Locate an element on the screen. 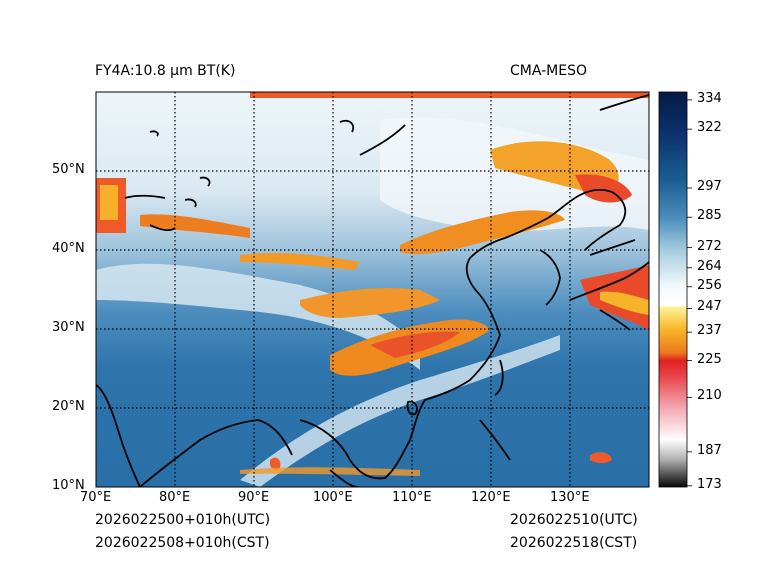  colorbar-ticks is located at coordinates (689, 293).